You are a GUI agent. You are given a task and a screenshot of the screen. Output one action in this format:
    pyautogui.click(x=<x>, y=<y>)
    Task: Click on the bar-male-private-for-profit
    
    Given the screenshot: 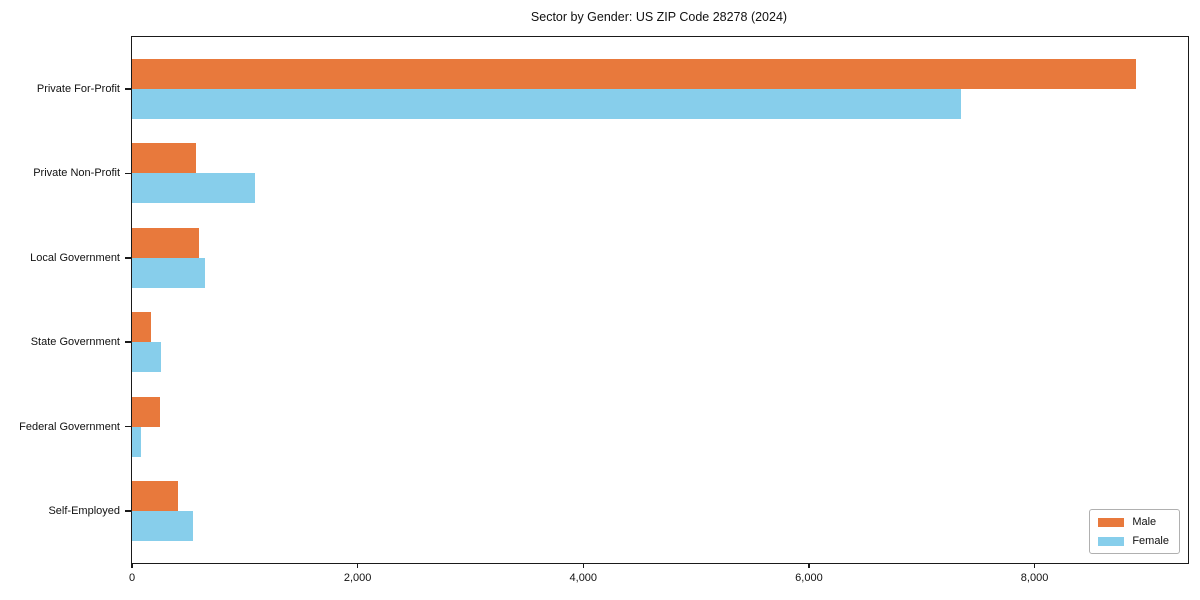 What is the action you would take?
    pyautogui.click(x=634, y=74)
    